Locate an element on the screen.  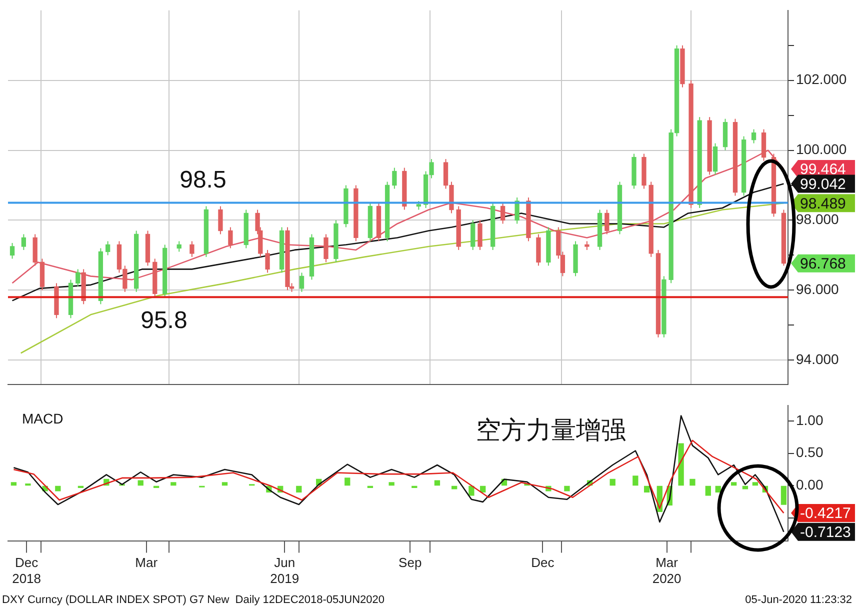
annotation: 99.464 is located at coordinates (823, 169).